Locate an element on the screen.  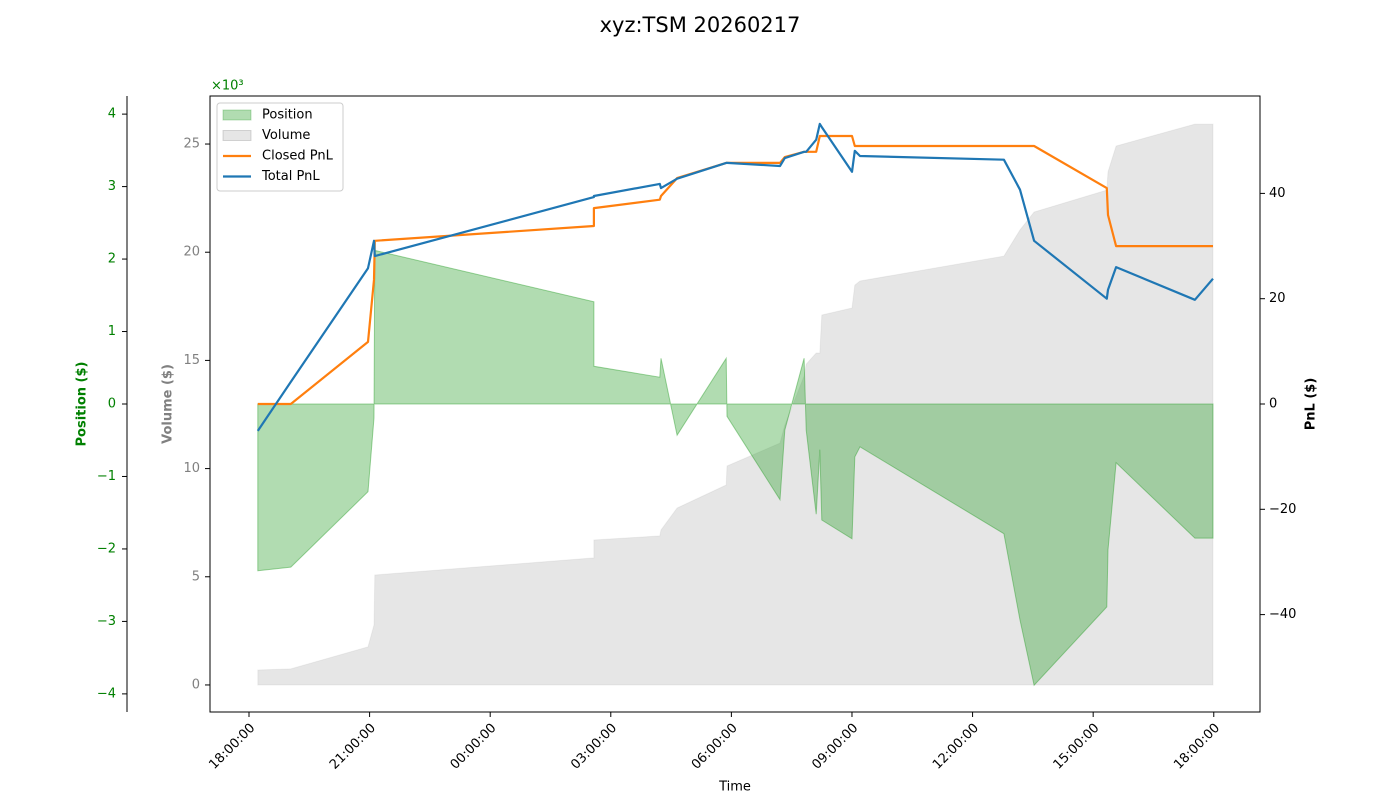
y-tick-label: 20 is located at coordinates (191, 252).